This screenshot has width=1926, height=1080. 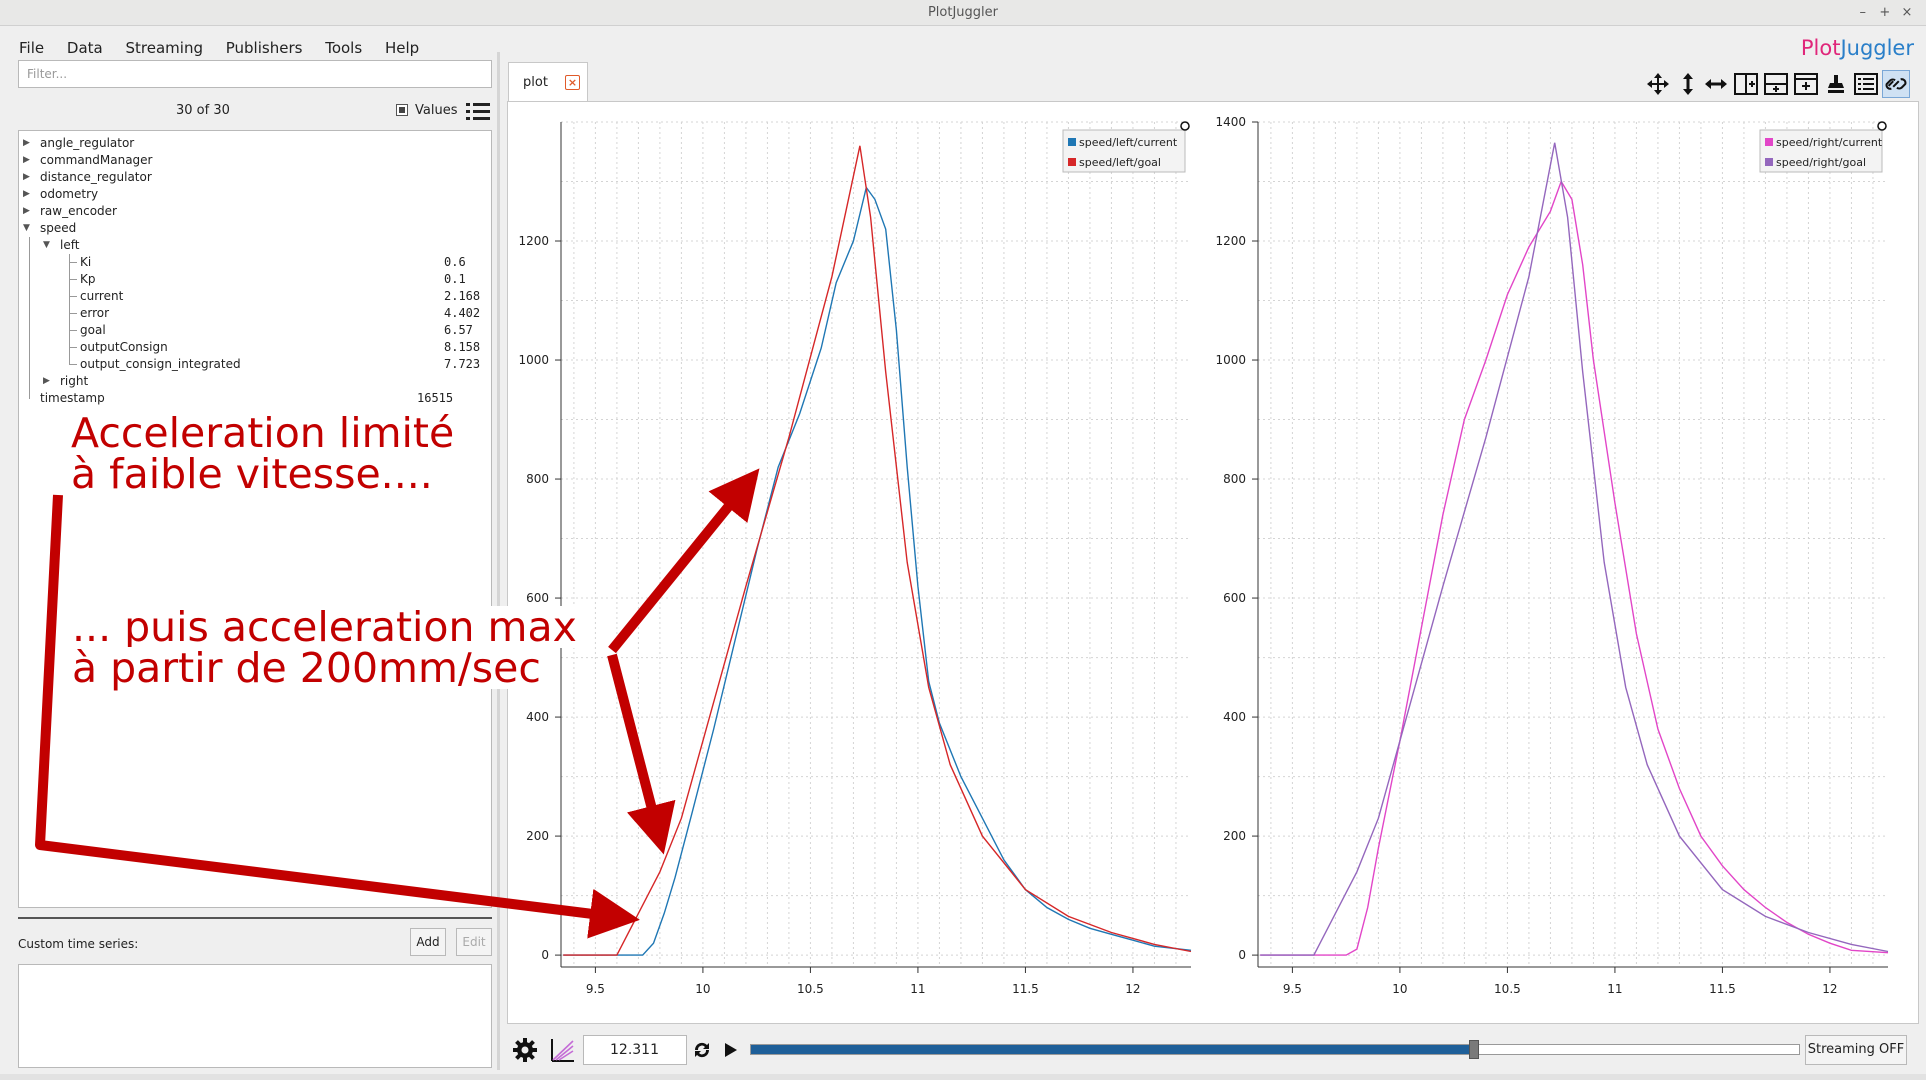 What do you see at coordinates (462, 313) in the screenshot?
I see `tree-item-value: 4.402` at bounding box center [462, 313].